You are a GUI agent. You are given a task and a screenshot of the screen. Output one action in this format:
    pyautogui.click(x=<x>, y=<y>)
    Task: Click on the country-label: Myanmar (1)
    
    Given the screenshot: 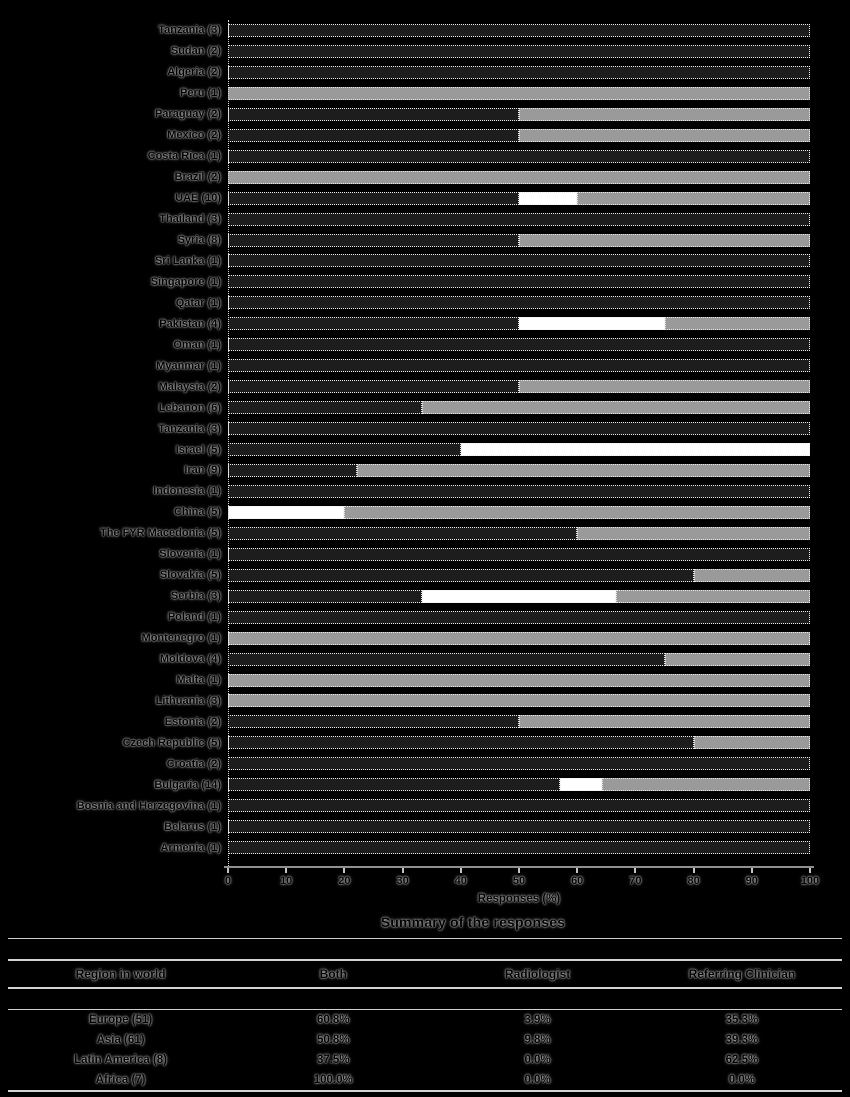 What is the action you would take?
    pyautogui.click(x=188, y=365)
    